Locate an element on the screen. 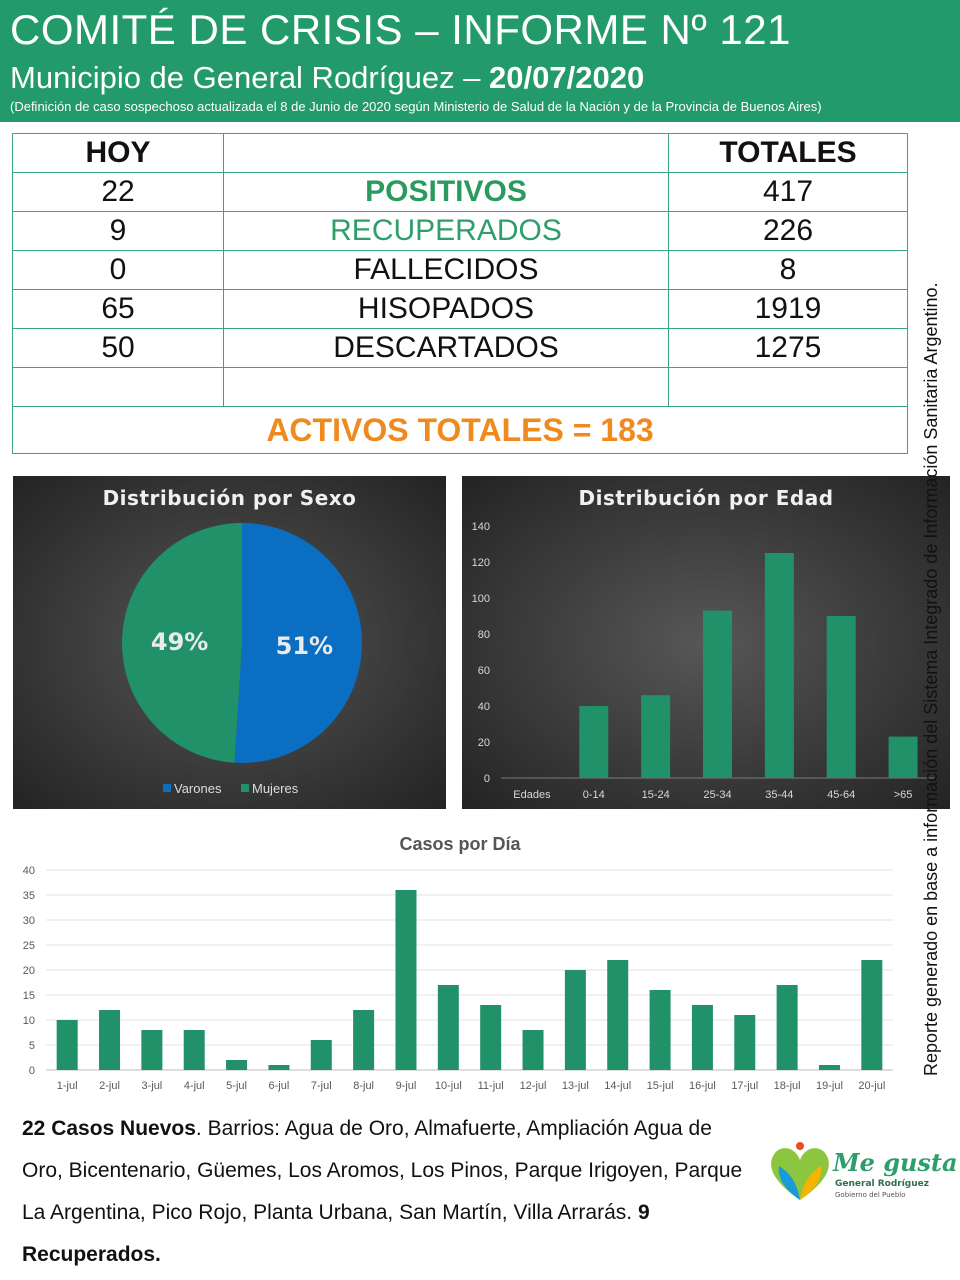 This screenshot has height=1280, width=960. y-tick-label: 5 is located at coordinates (32, 1046).